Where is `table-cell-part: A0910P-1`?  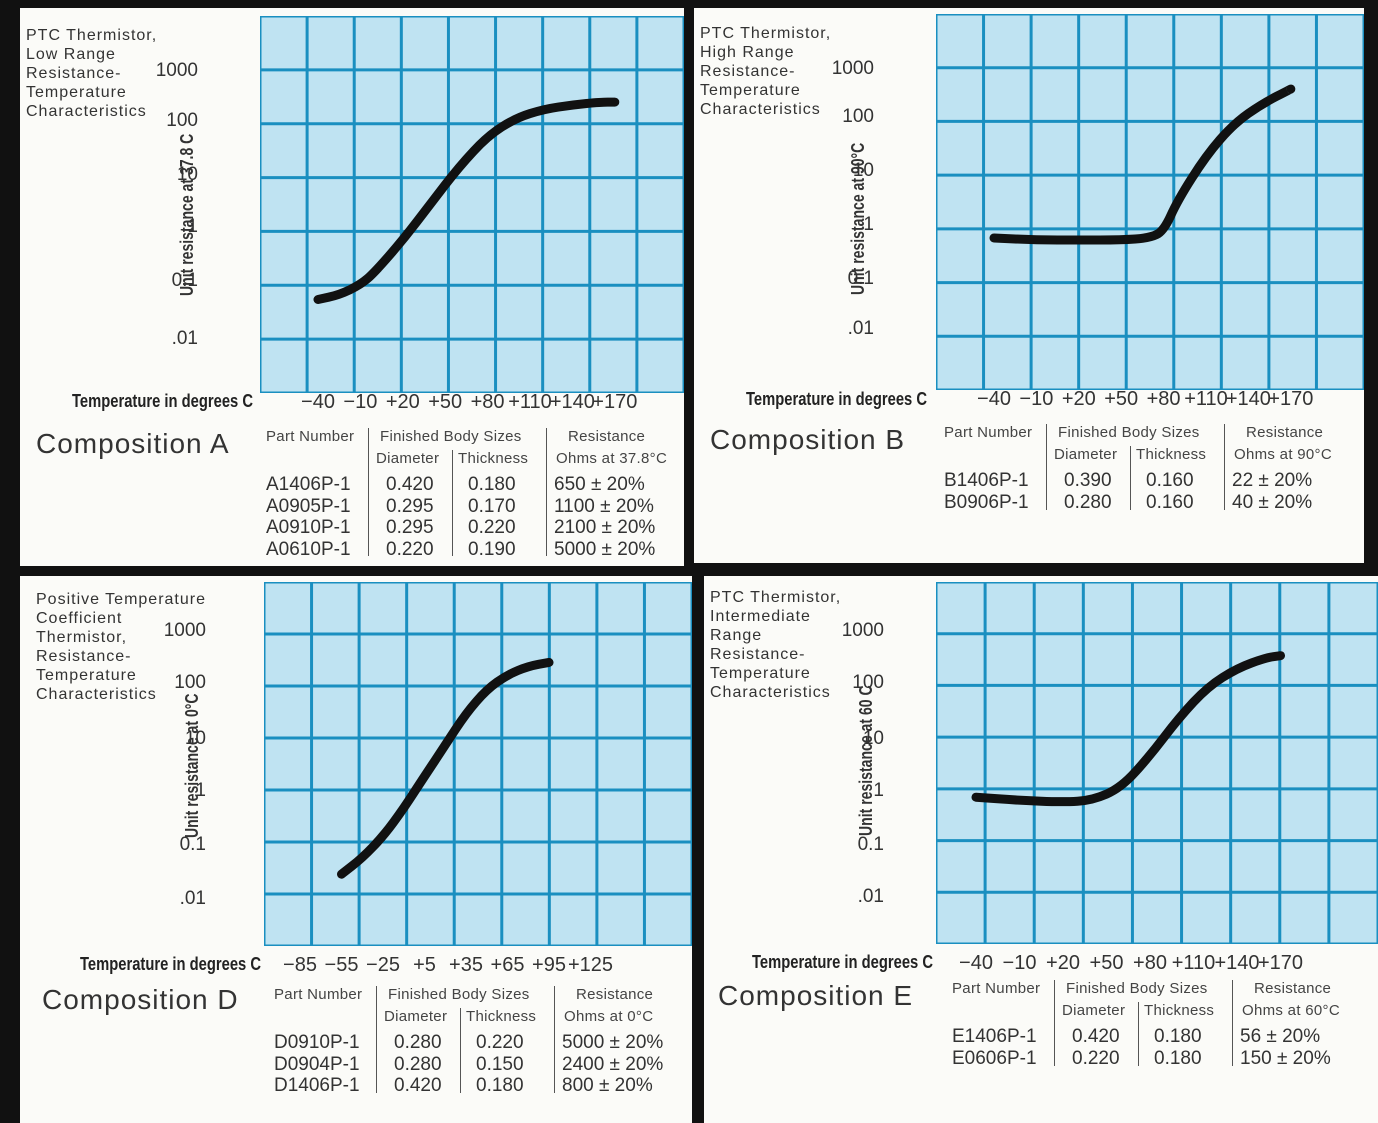
table-cell-part: A0910P-1 is located at coordinates (308, 527).